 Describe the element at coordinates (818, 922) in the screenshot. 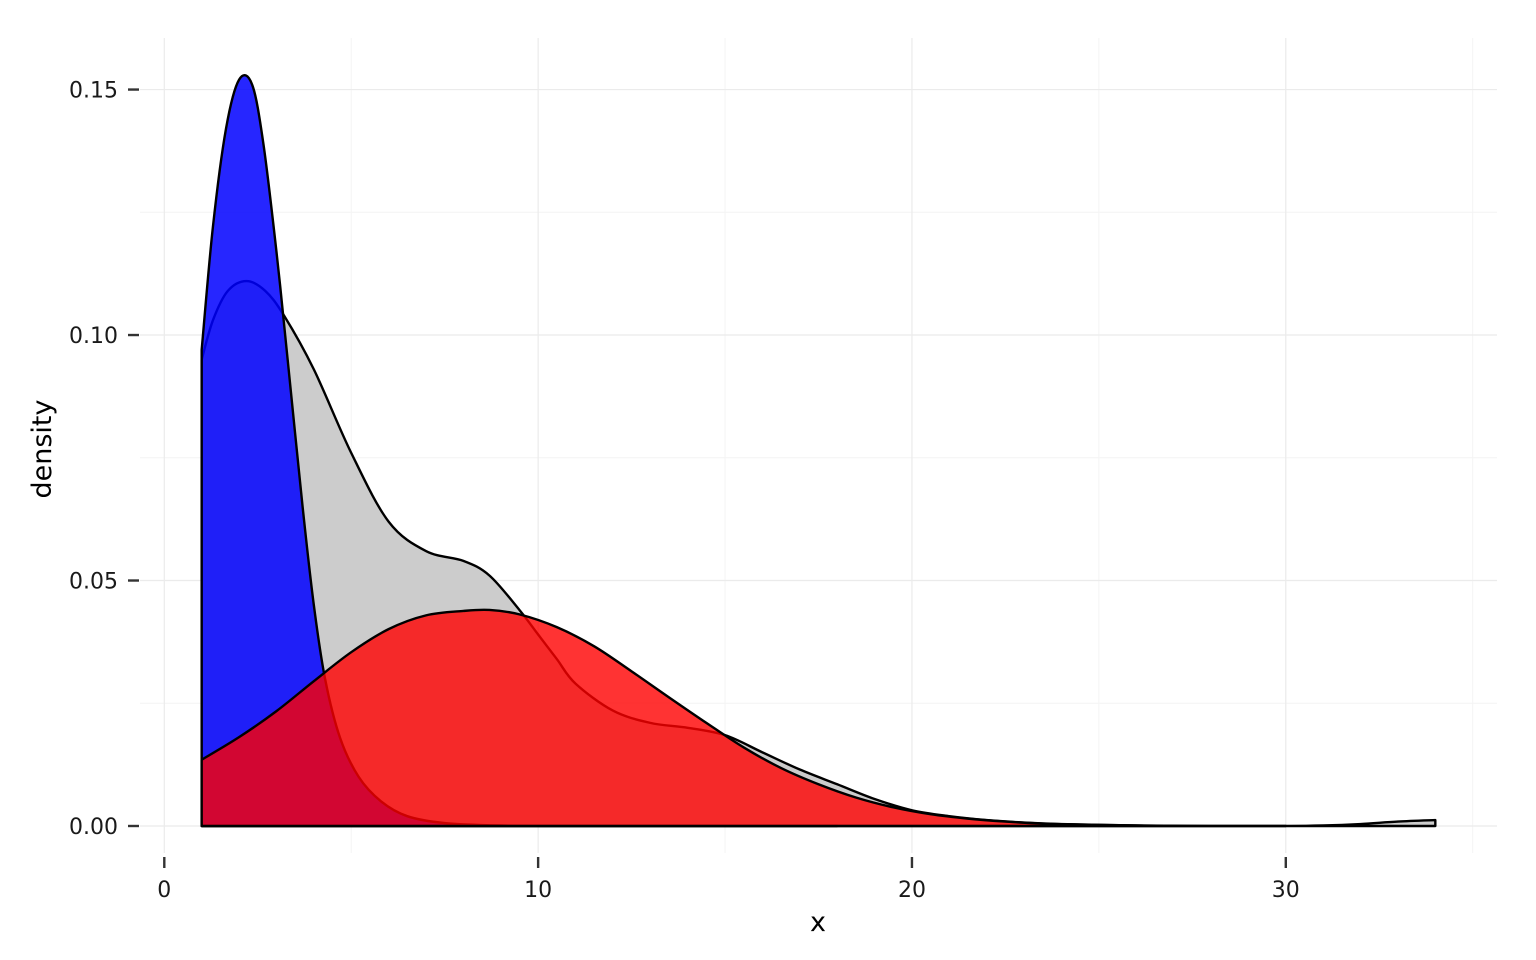

I see `x-axis-title: x` at that location.